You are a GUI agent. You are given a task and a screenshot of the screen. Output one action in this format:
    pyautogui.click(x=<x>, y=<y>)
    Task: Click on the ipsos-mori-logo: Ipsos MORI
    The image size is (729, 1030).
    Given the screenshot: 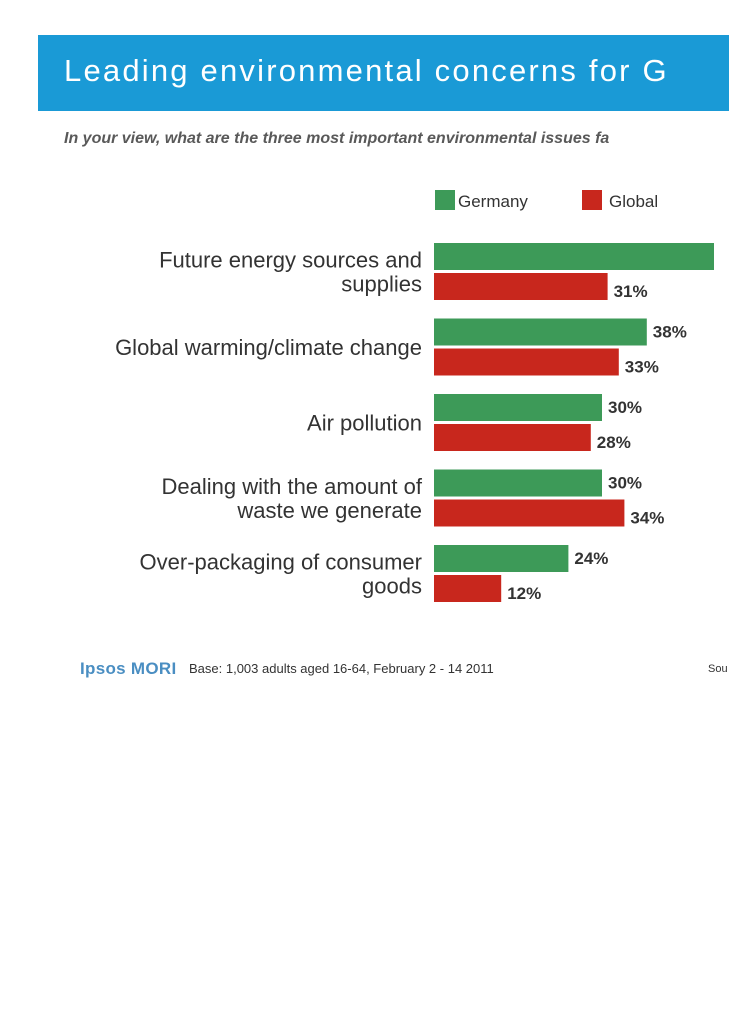 What is the action you would take?
    pyautogui.click(x=128, y=668)
    